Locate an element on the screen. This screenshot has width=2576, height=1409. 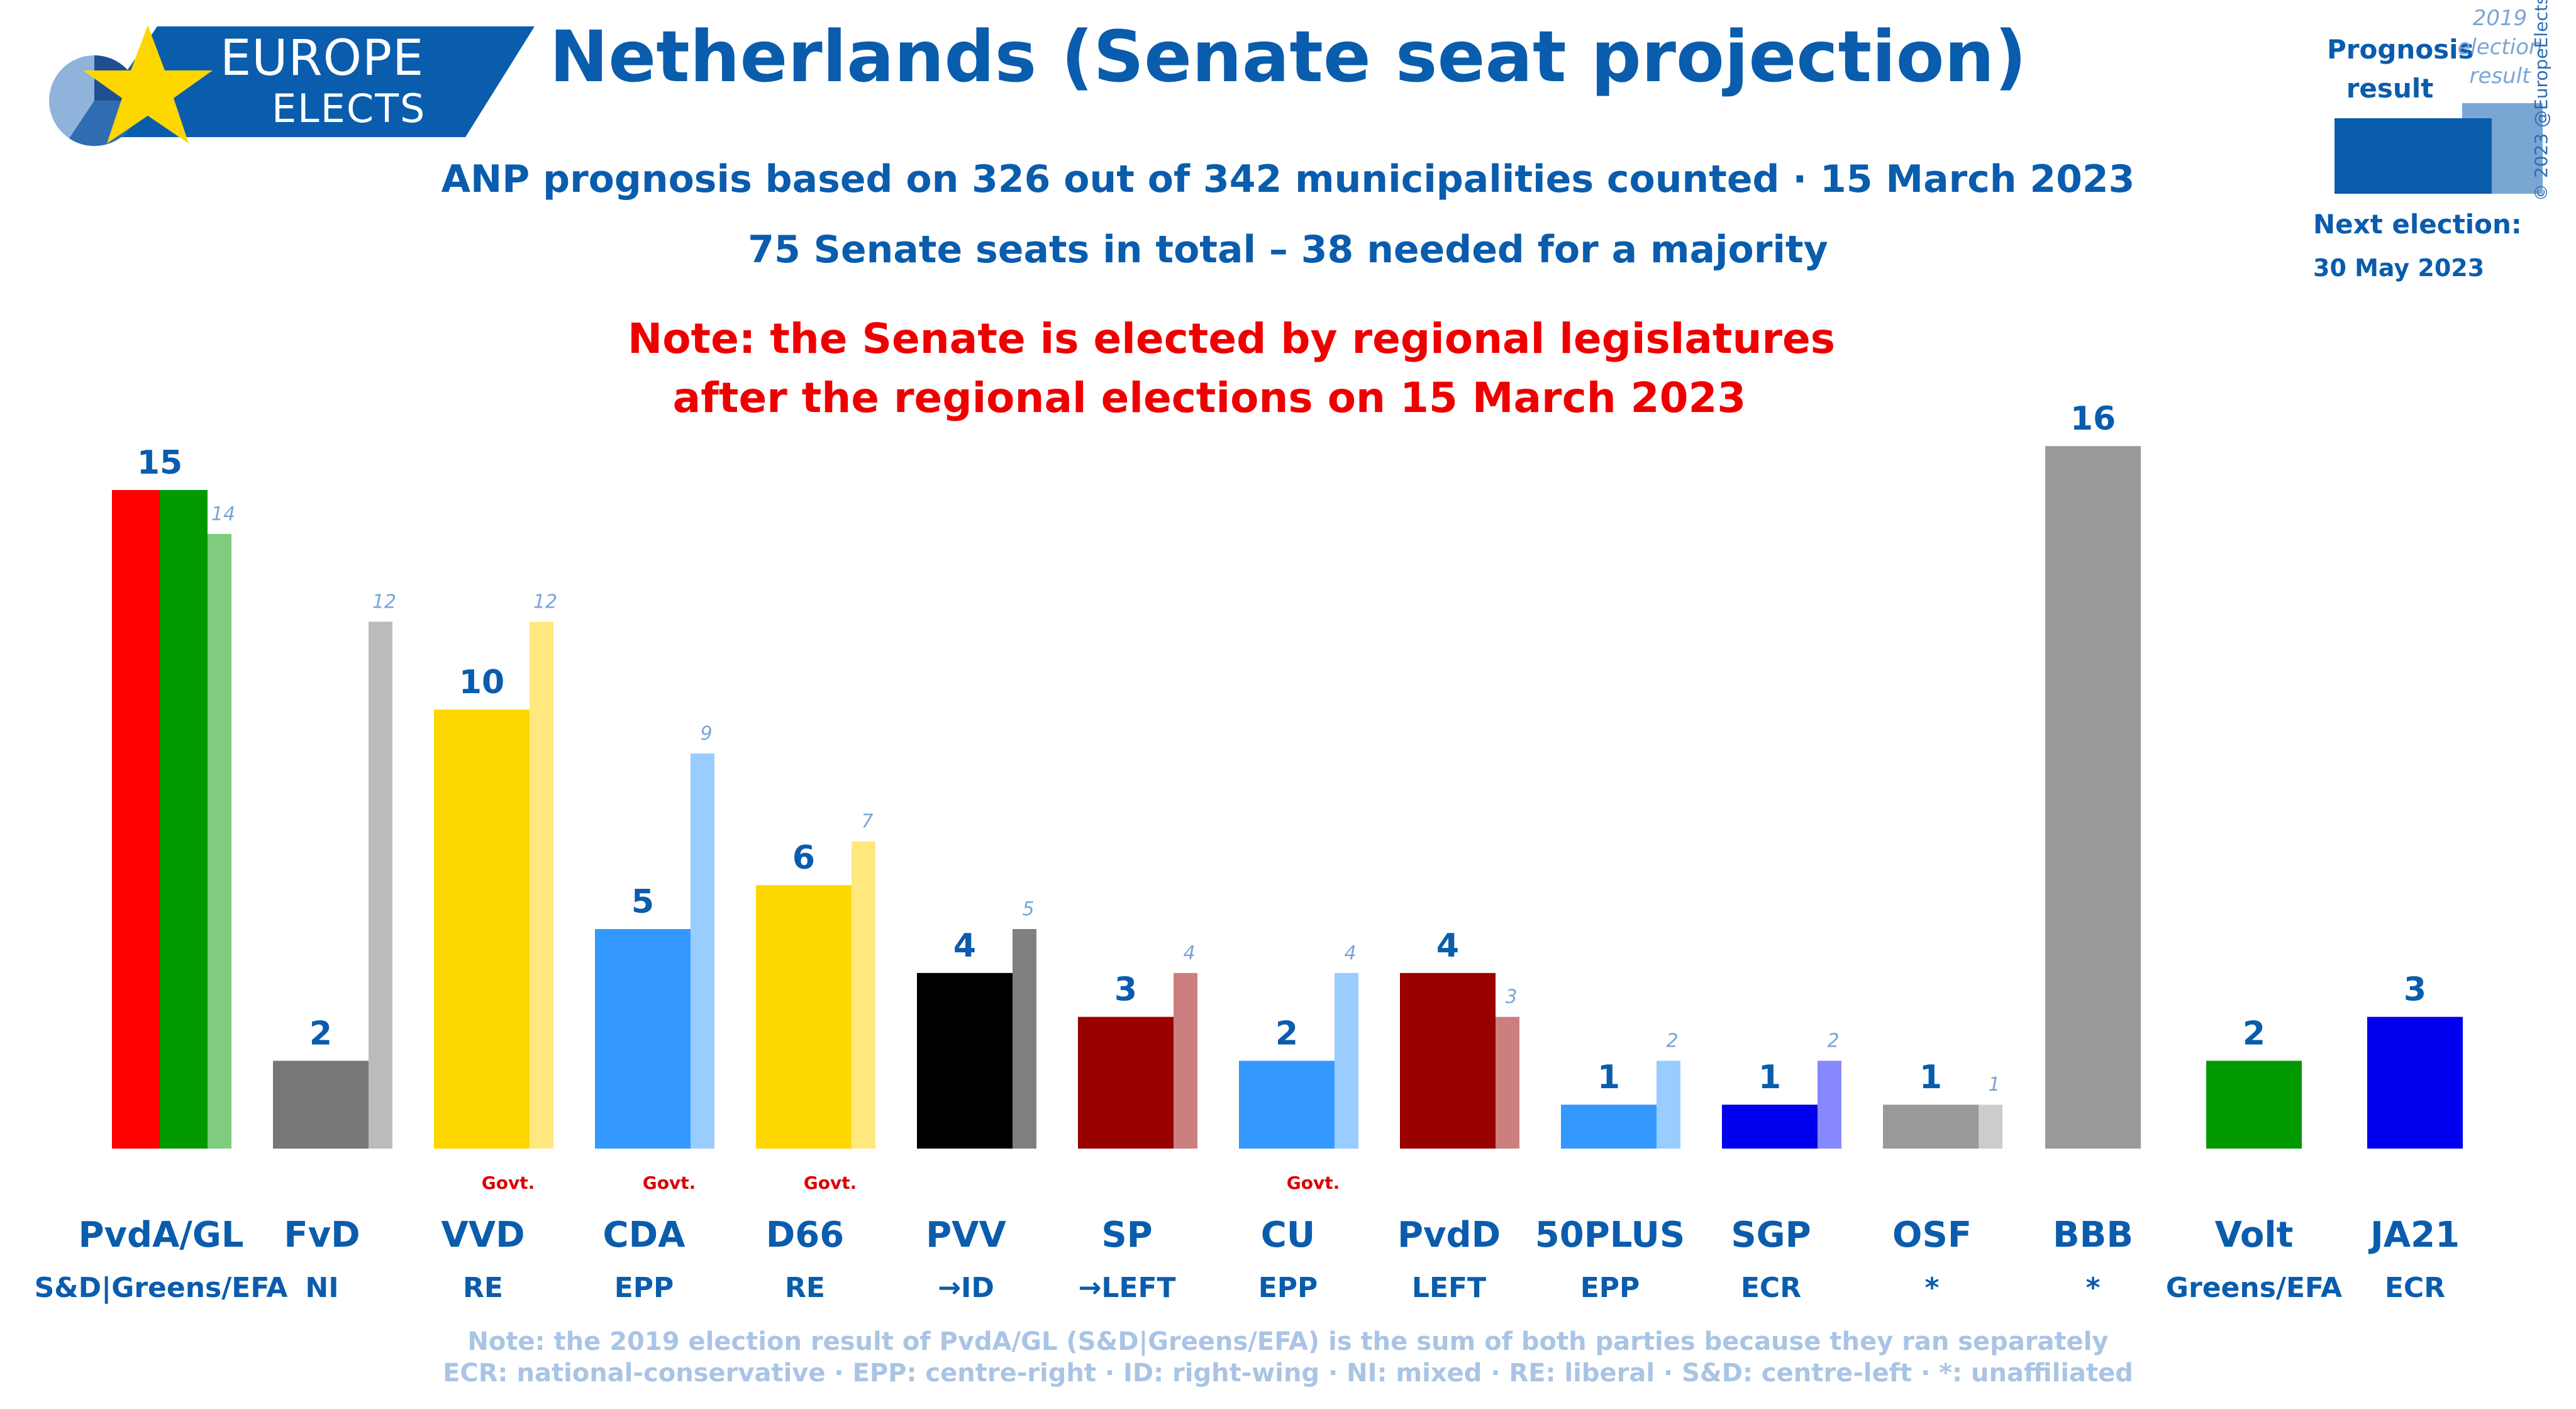
chart-title: Netherlands (Senate seat projection) is located at coordinates (1288, 57).